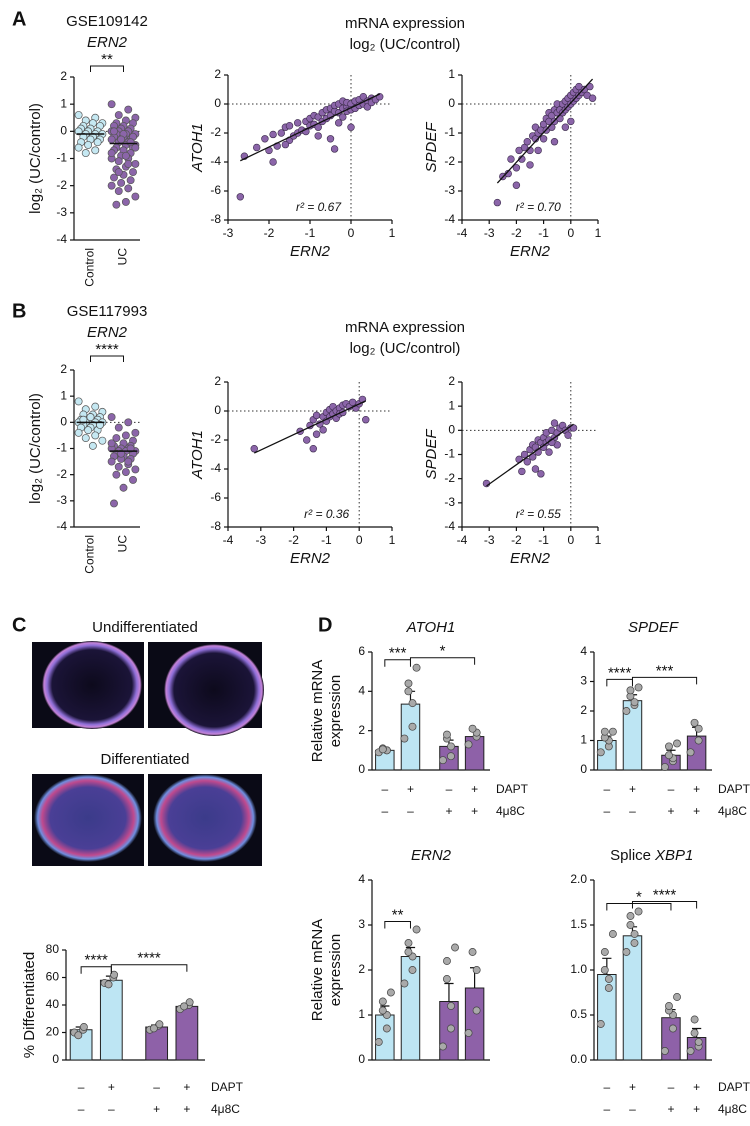  Describe the element at coordinates (538, 207) in the screenshot. I see `annotation: r² = 0.70` at that location.